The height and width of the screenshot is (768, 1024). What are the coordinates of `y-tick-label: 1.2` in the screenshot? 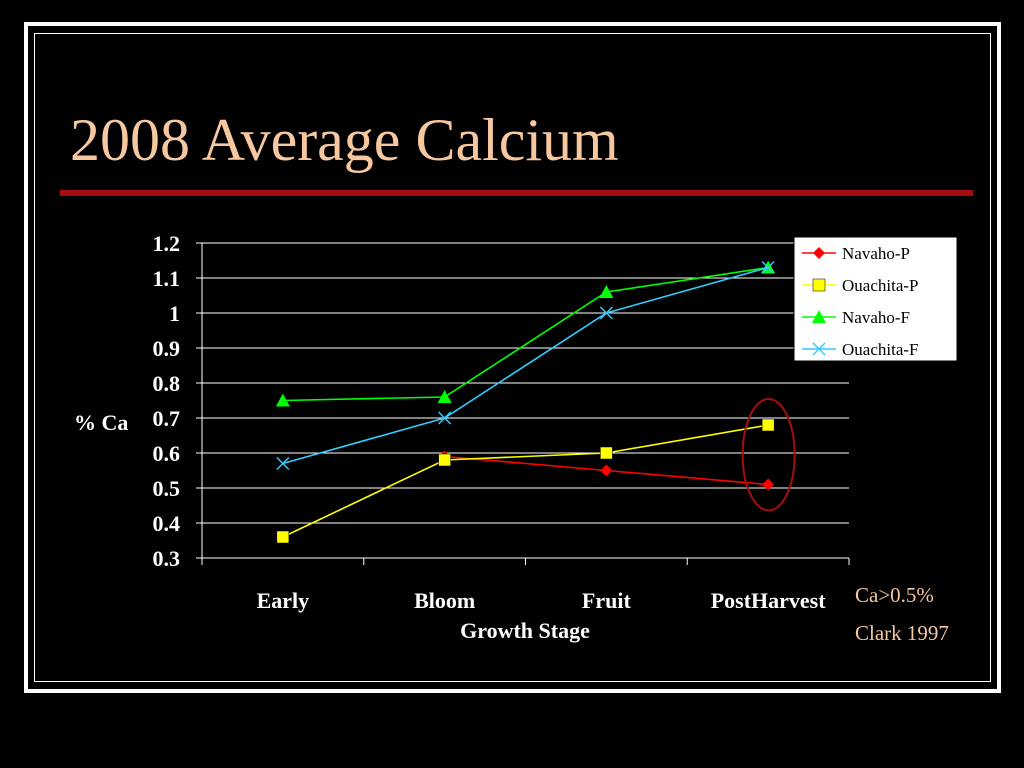 It's located at (167, 243).